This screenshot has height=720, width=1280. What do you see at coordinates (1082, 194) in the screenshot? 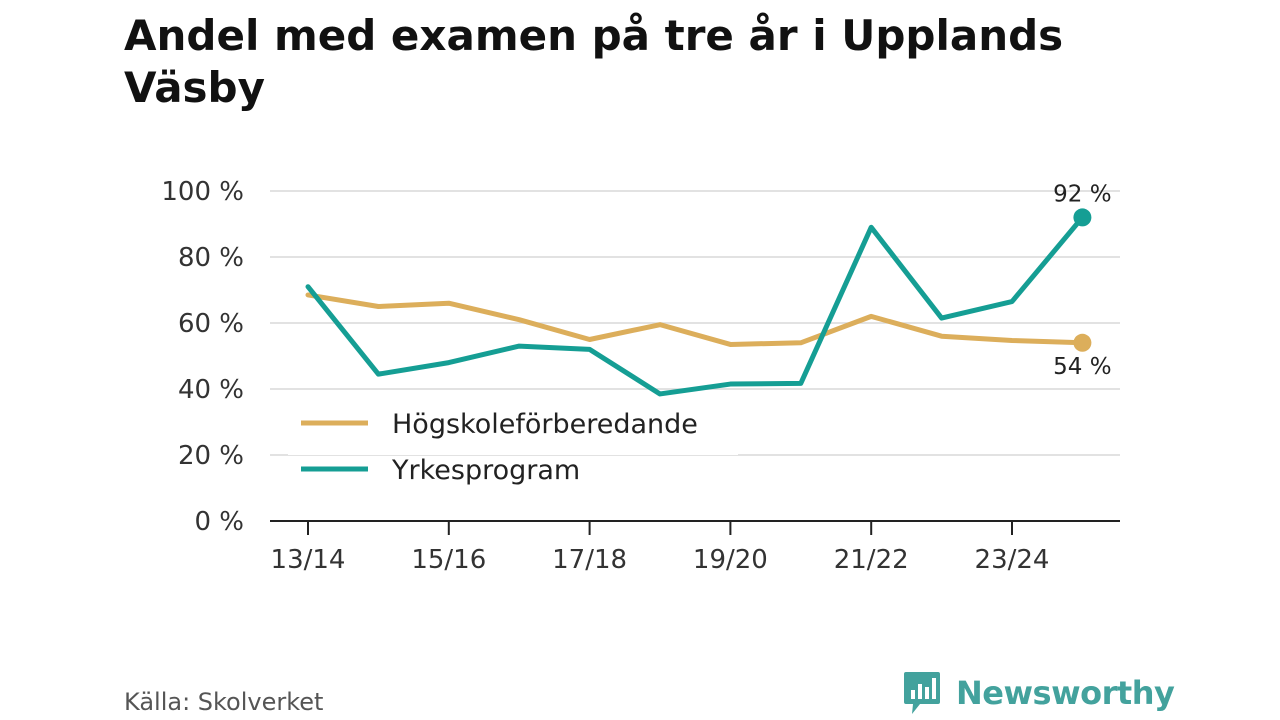
I see `end-value-label: 92 %` at bounding box center [1082, 194].